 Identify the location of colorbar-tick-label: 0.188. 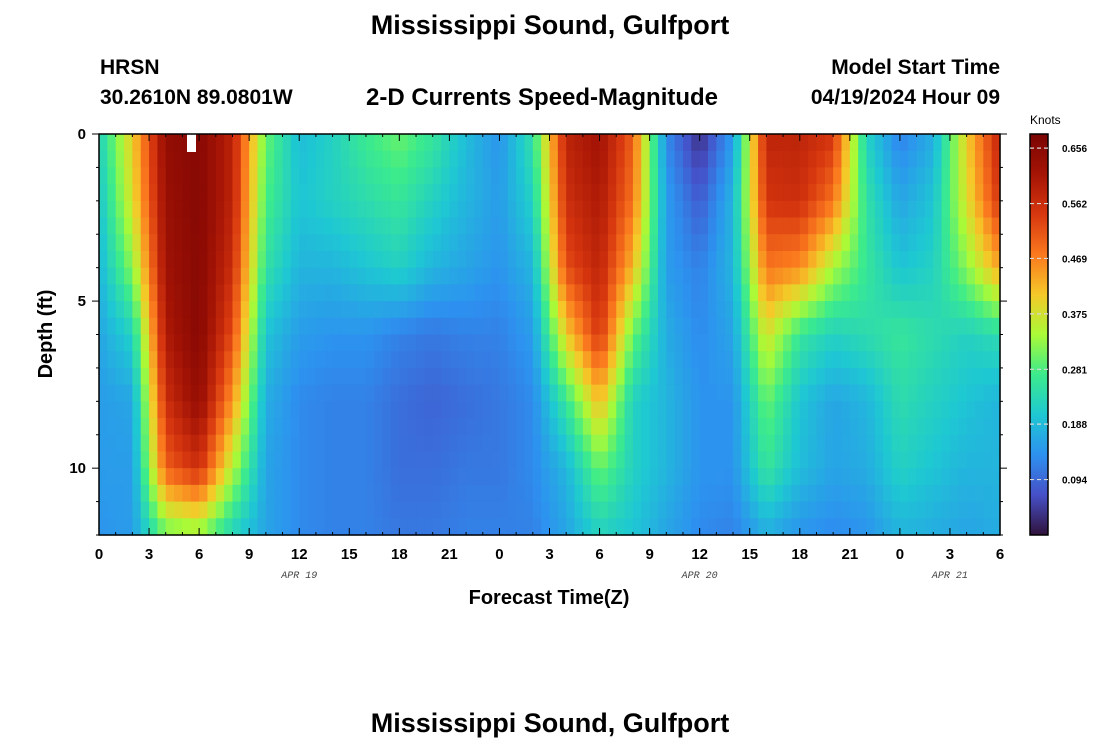
(1074, 425).